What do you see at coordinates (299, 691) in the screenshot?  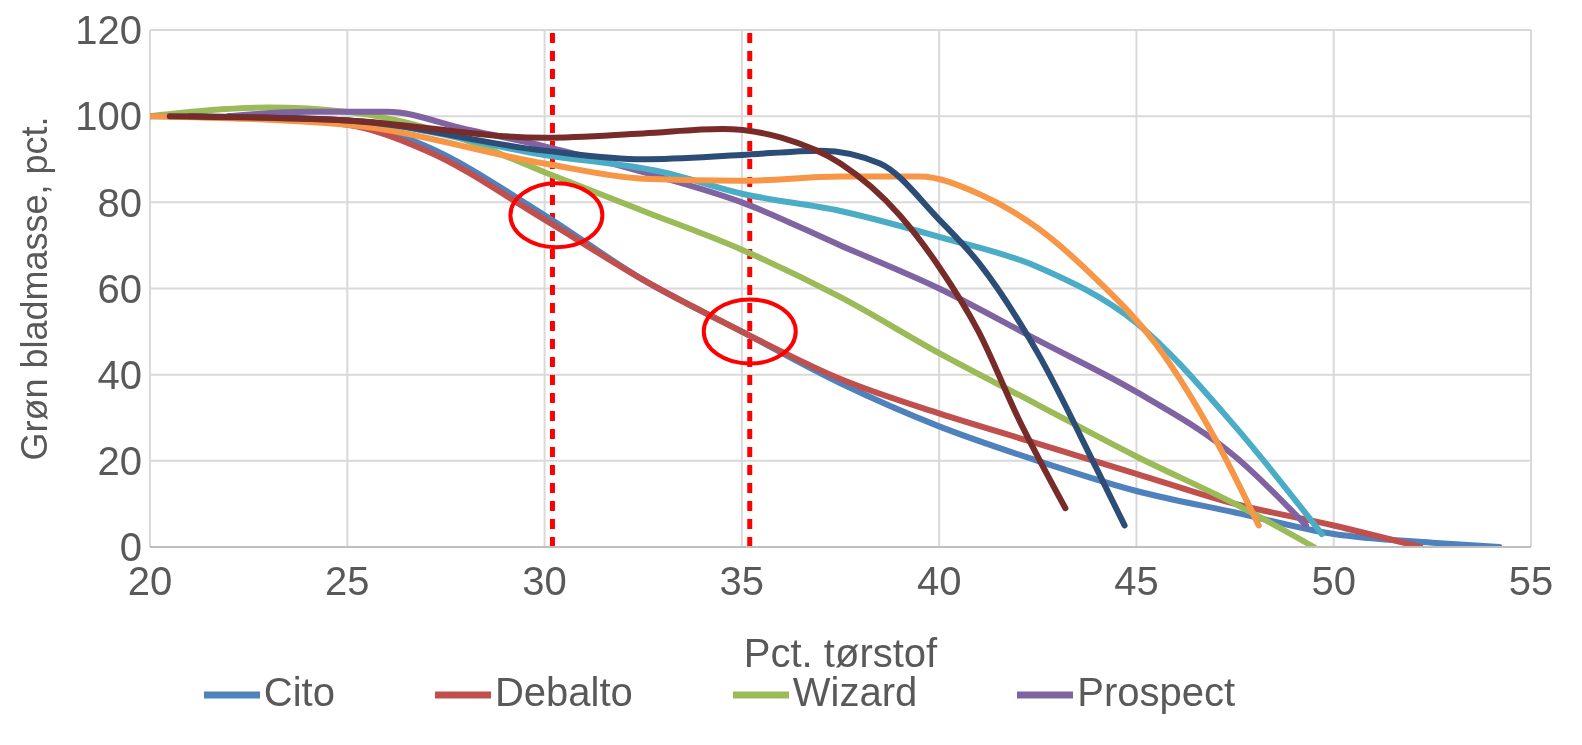 I see `legend-label: Cito` at bounding box center [299, 691].